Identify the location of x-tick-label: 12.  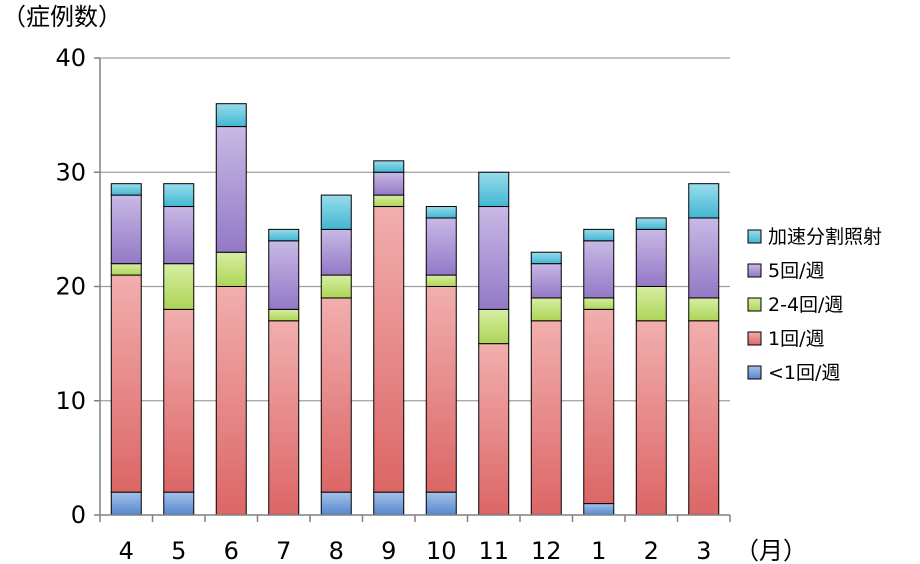
(546, 550).